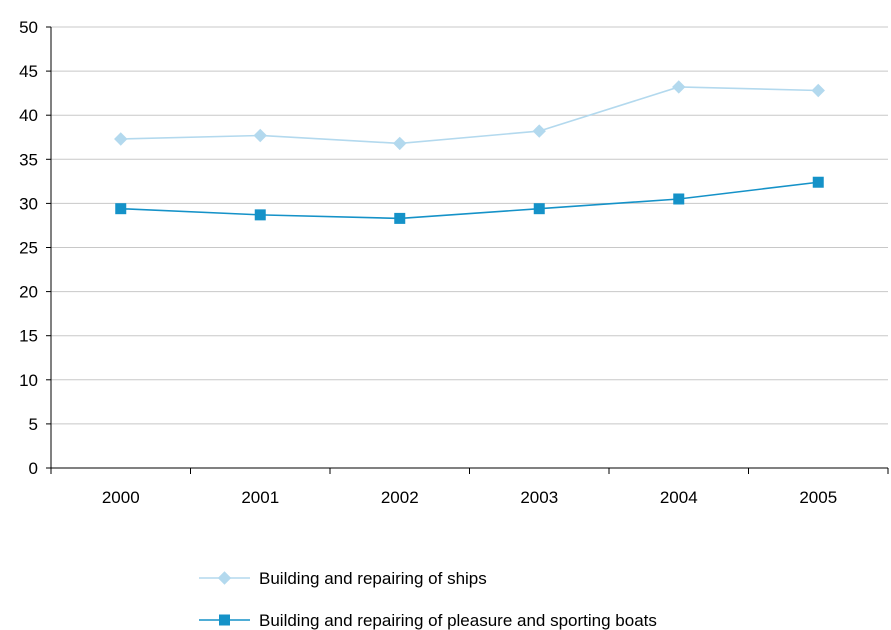  What do you see at coordinates (28, 336) in the screenshot?
I see `y-tick-label: 15` at bounding box center [28, 336].